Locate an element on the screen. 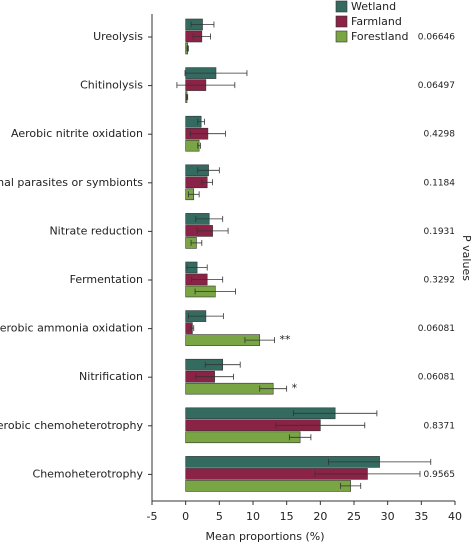 The width and height of the screenshot is (474, 545). p-value: 0.8371 is located at coordinates (440, 426).